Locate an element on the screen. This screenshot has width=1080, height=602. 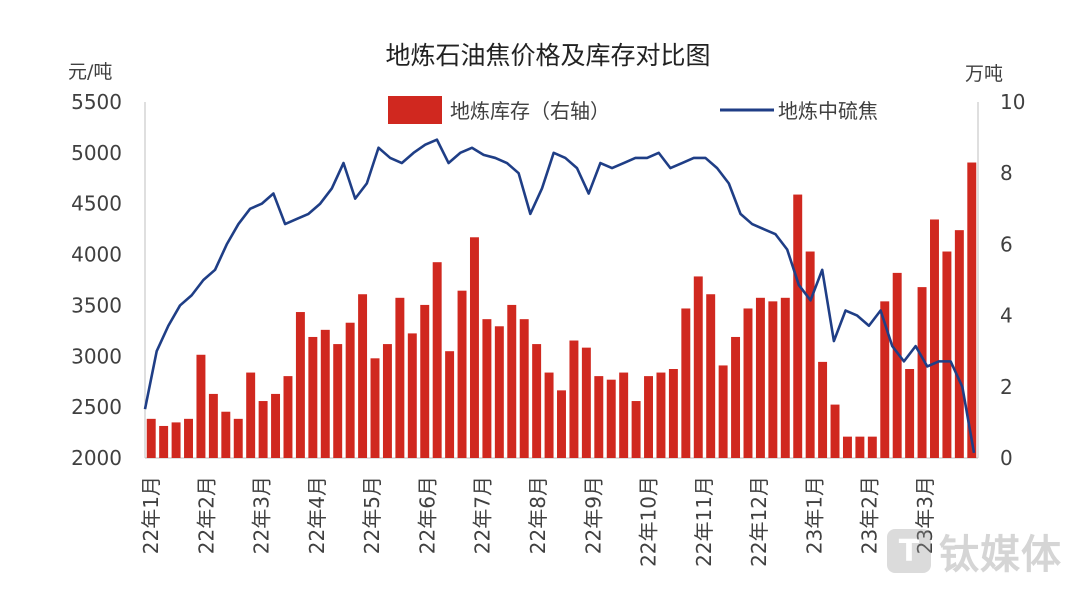
legend-bar-swatch is located at coordinates (415, 110).